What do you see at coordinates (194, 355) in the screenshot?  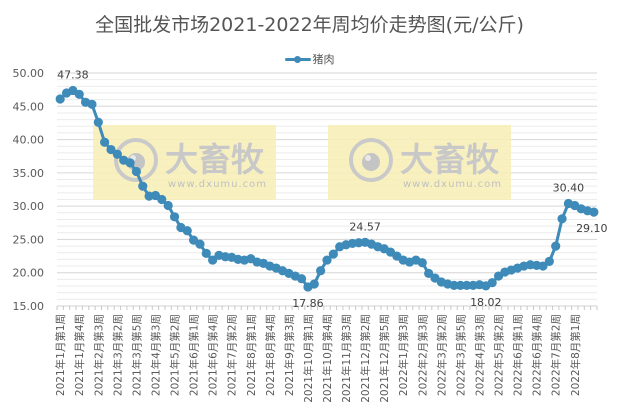 I see `x-tick-label: 2021年6月第1周` at bounding box center [194, 355].